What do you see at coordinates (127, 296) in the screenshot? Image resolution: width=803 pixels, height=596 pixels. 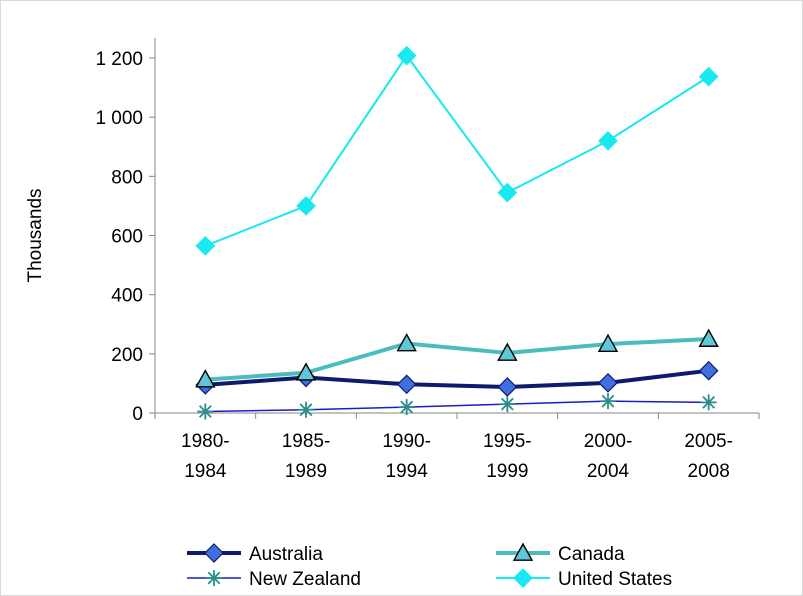 I see `y-tick-label: 400` at bounding box center [127, 296].